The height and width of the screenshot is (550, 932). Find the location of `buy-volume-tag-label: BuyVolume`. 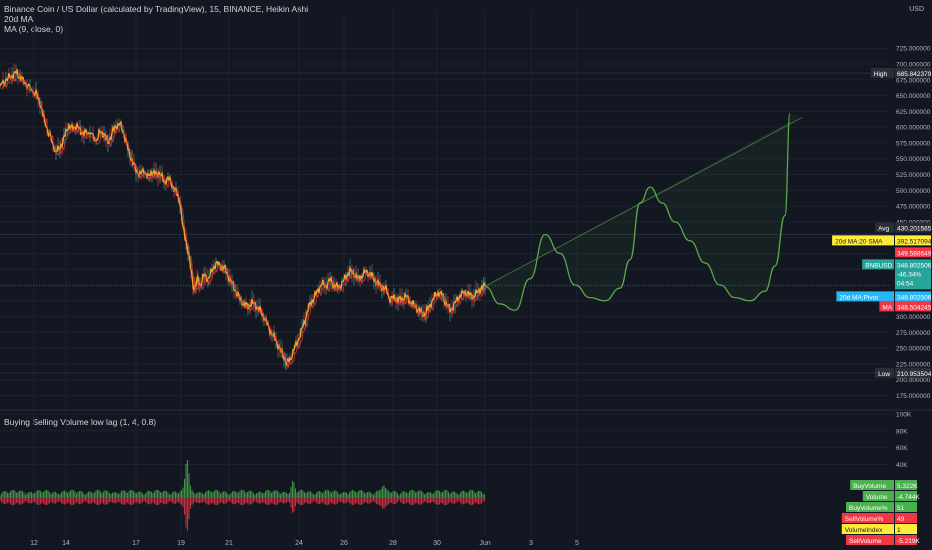

buy-volume-tag-label: BuyVolume is located at coordinates (869, 486).